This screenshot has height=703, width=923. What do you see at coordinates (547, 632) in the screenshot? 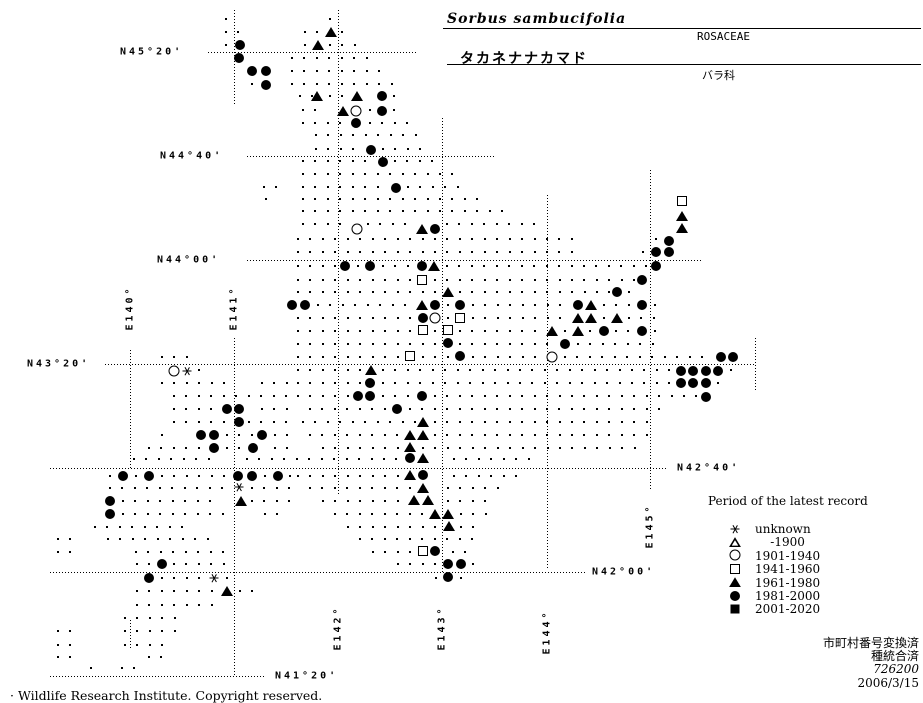
I see `longitude-label: E144°` at bounding box center [547, 632].